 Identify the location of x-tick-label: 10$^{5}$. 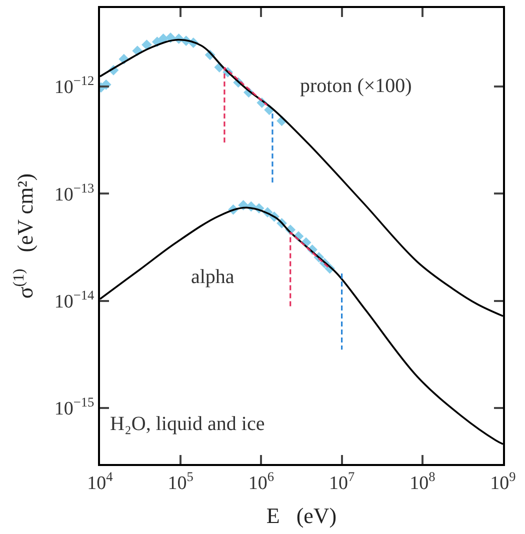
(181, 481).